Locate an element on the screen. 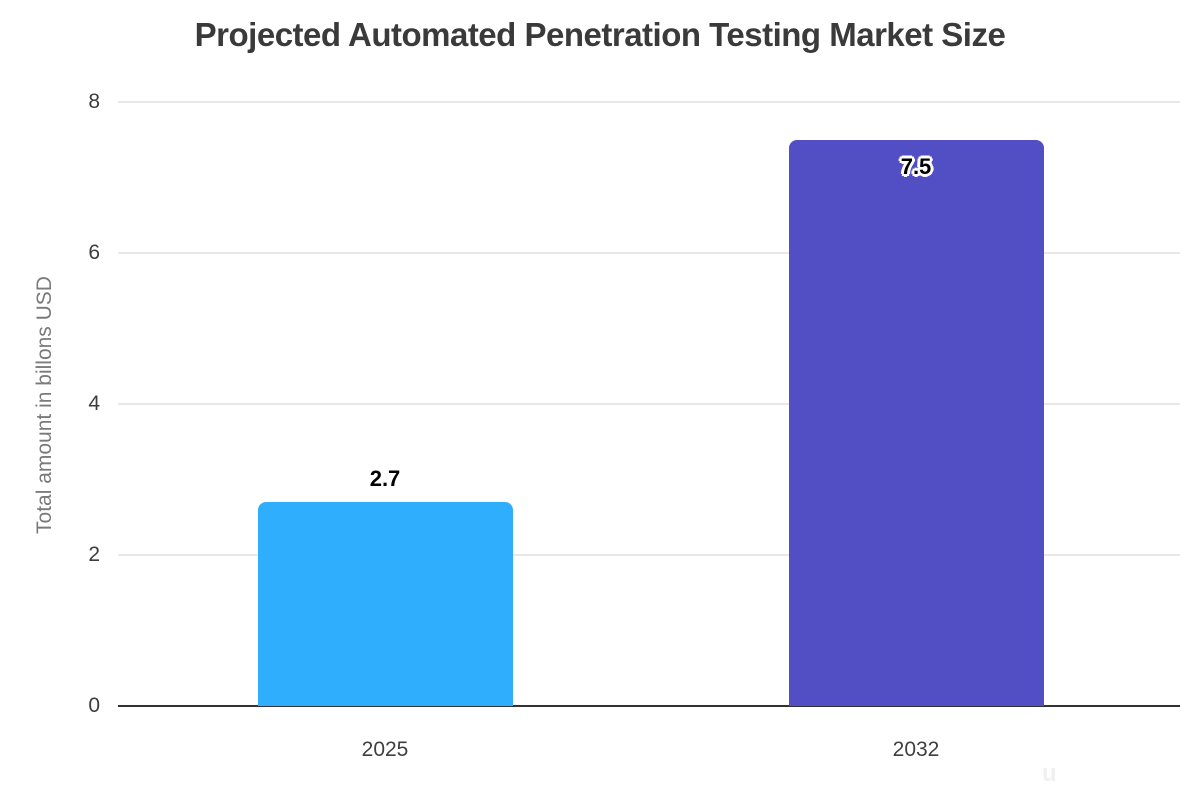 The height and width of the screenshot is (800, 1200). y-tick-label: 2 is located at coordinates (94, 554).